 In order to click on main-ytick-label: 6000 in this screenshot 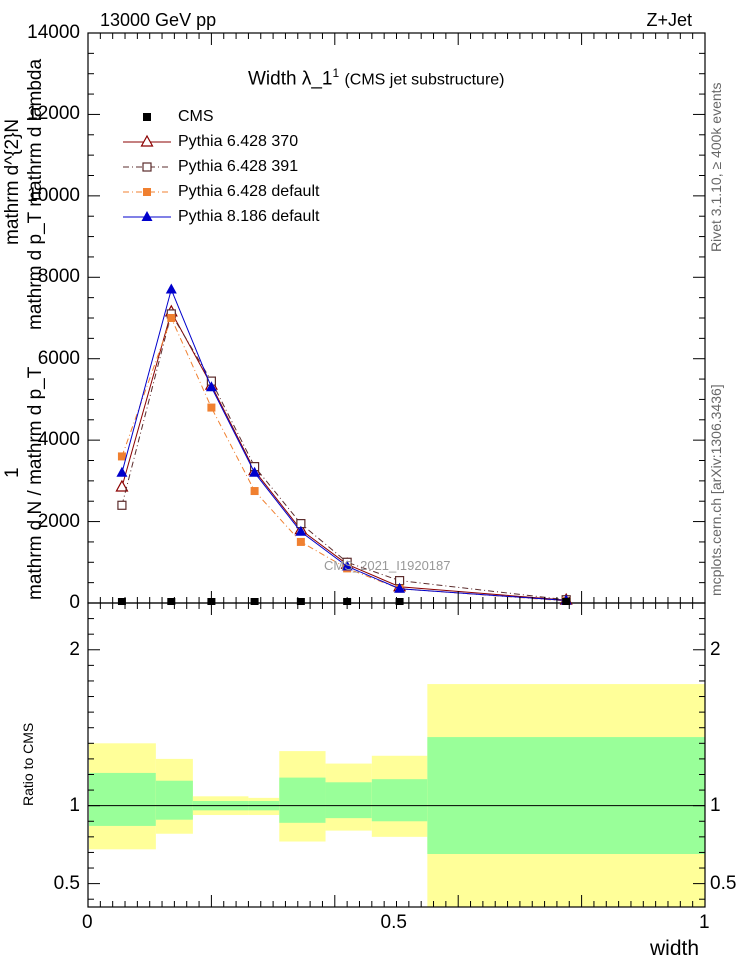, I will do `click(58, 358)`.